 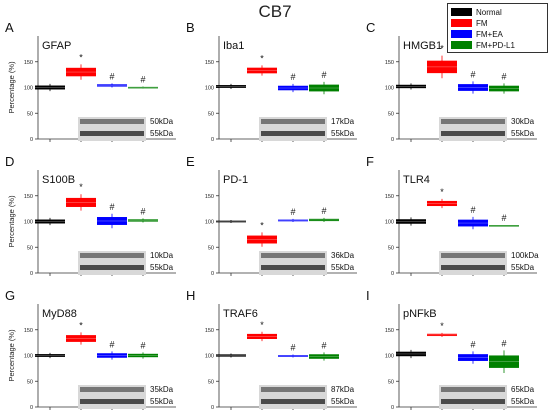 What do you see at coordinates (11, 87) in the screenshot?
I see `y-axis-label-a: Percentage (%)` at bounding box center [11, 87].